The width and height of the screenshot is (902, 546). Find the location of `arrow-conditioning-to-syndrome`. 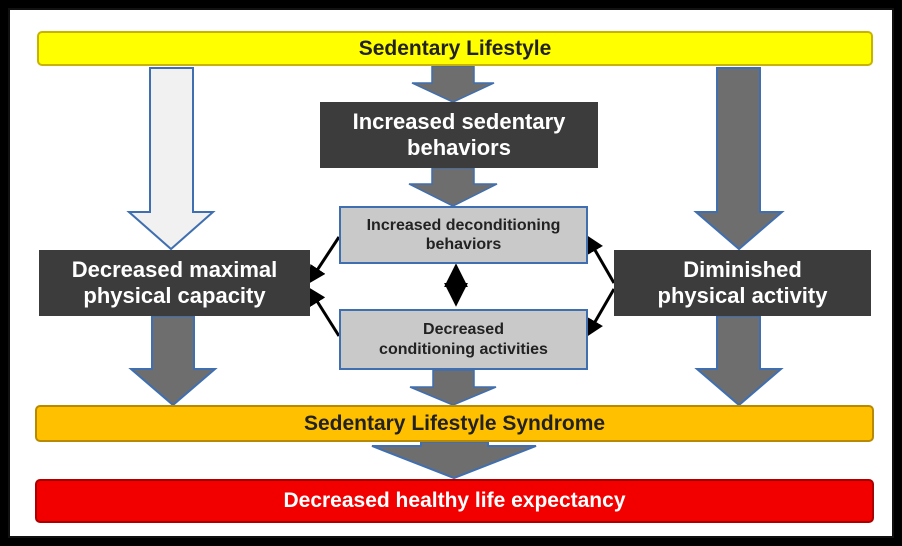

arrow-conditioning-to-syndrome is located at coordinates (453, 387).